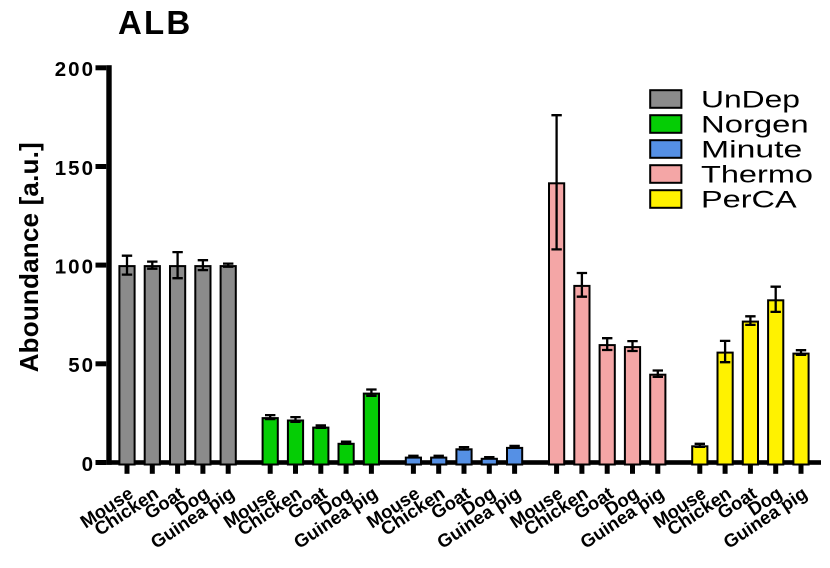  What do you see at coordinates (81, 365) in the screenshot?
I see `svg-text: 50` at bounding box center [81, 365].